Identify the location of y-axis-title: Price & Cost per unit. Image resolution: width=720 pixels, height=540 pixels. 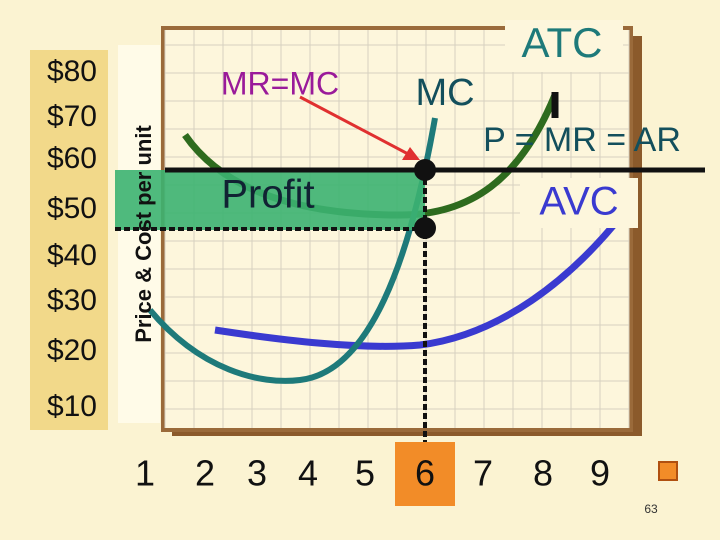
(143, 234).